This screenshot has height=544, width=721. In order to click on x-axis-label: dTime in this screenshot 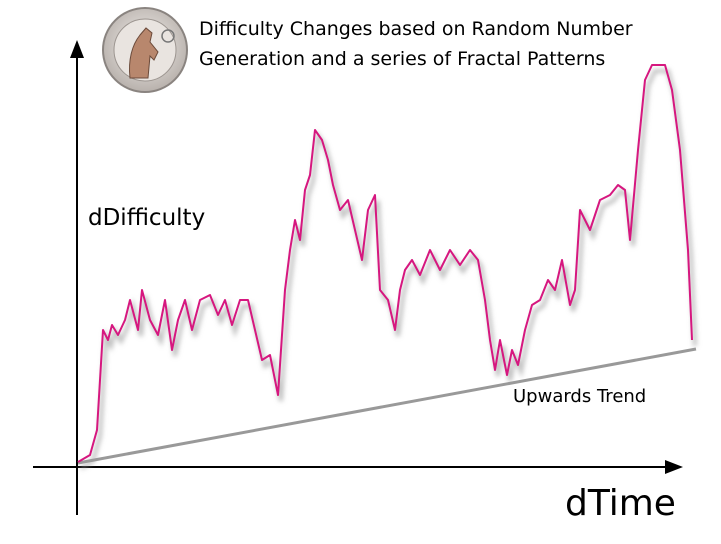, I will do `click(620, 503)`.